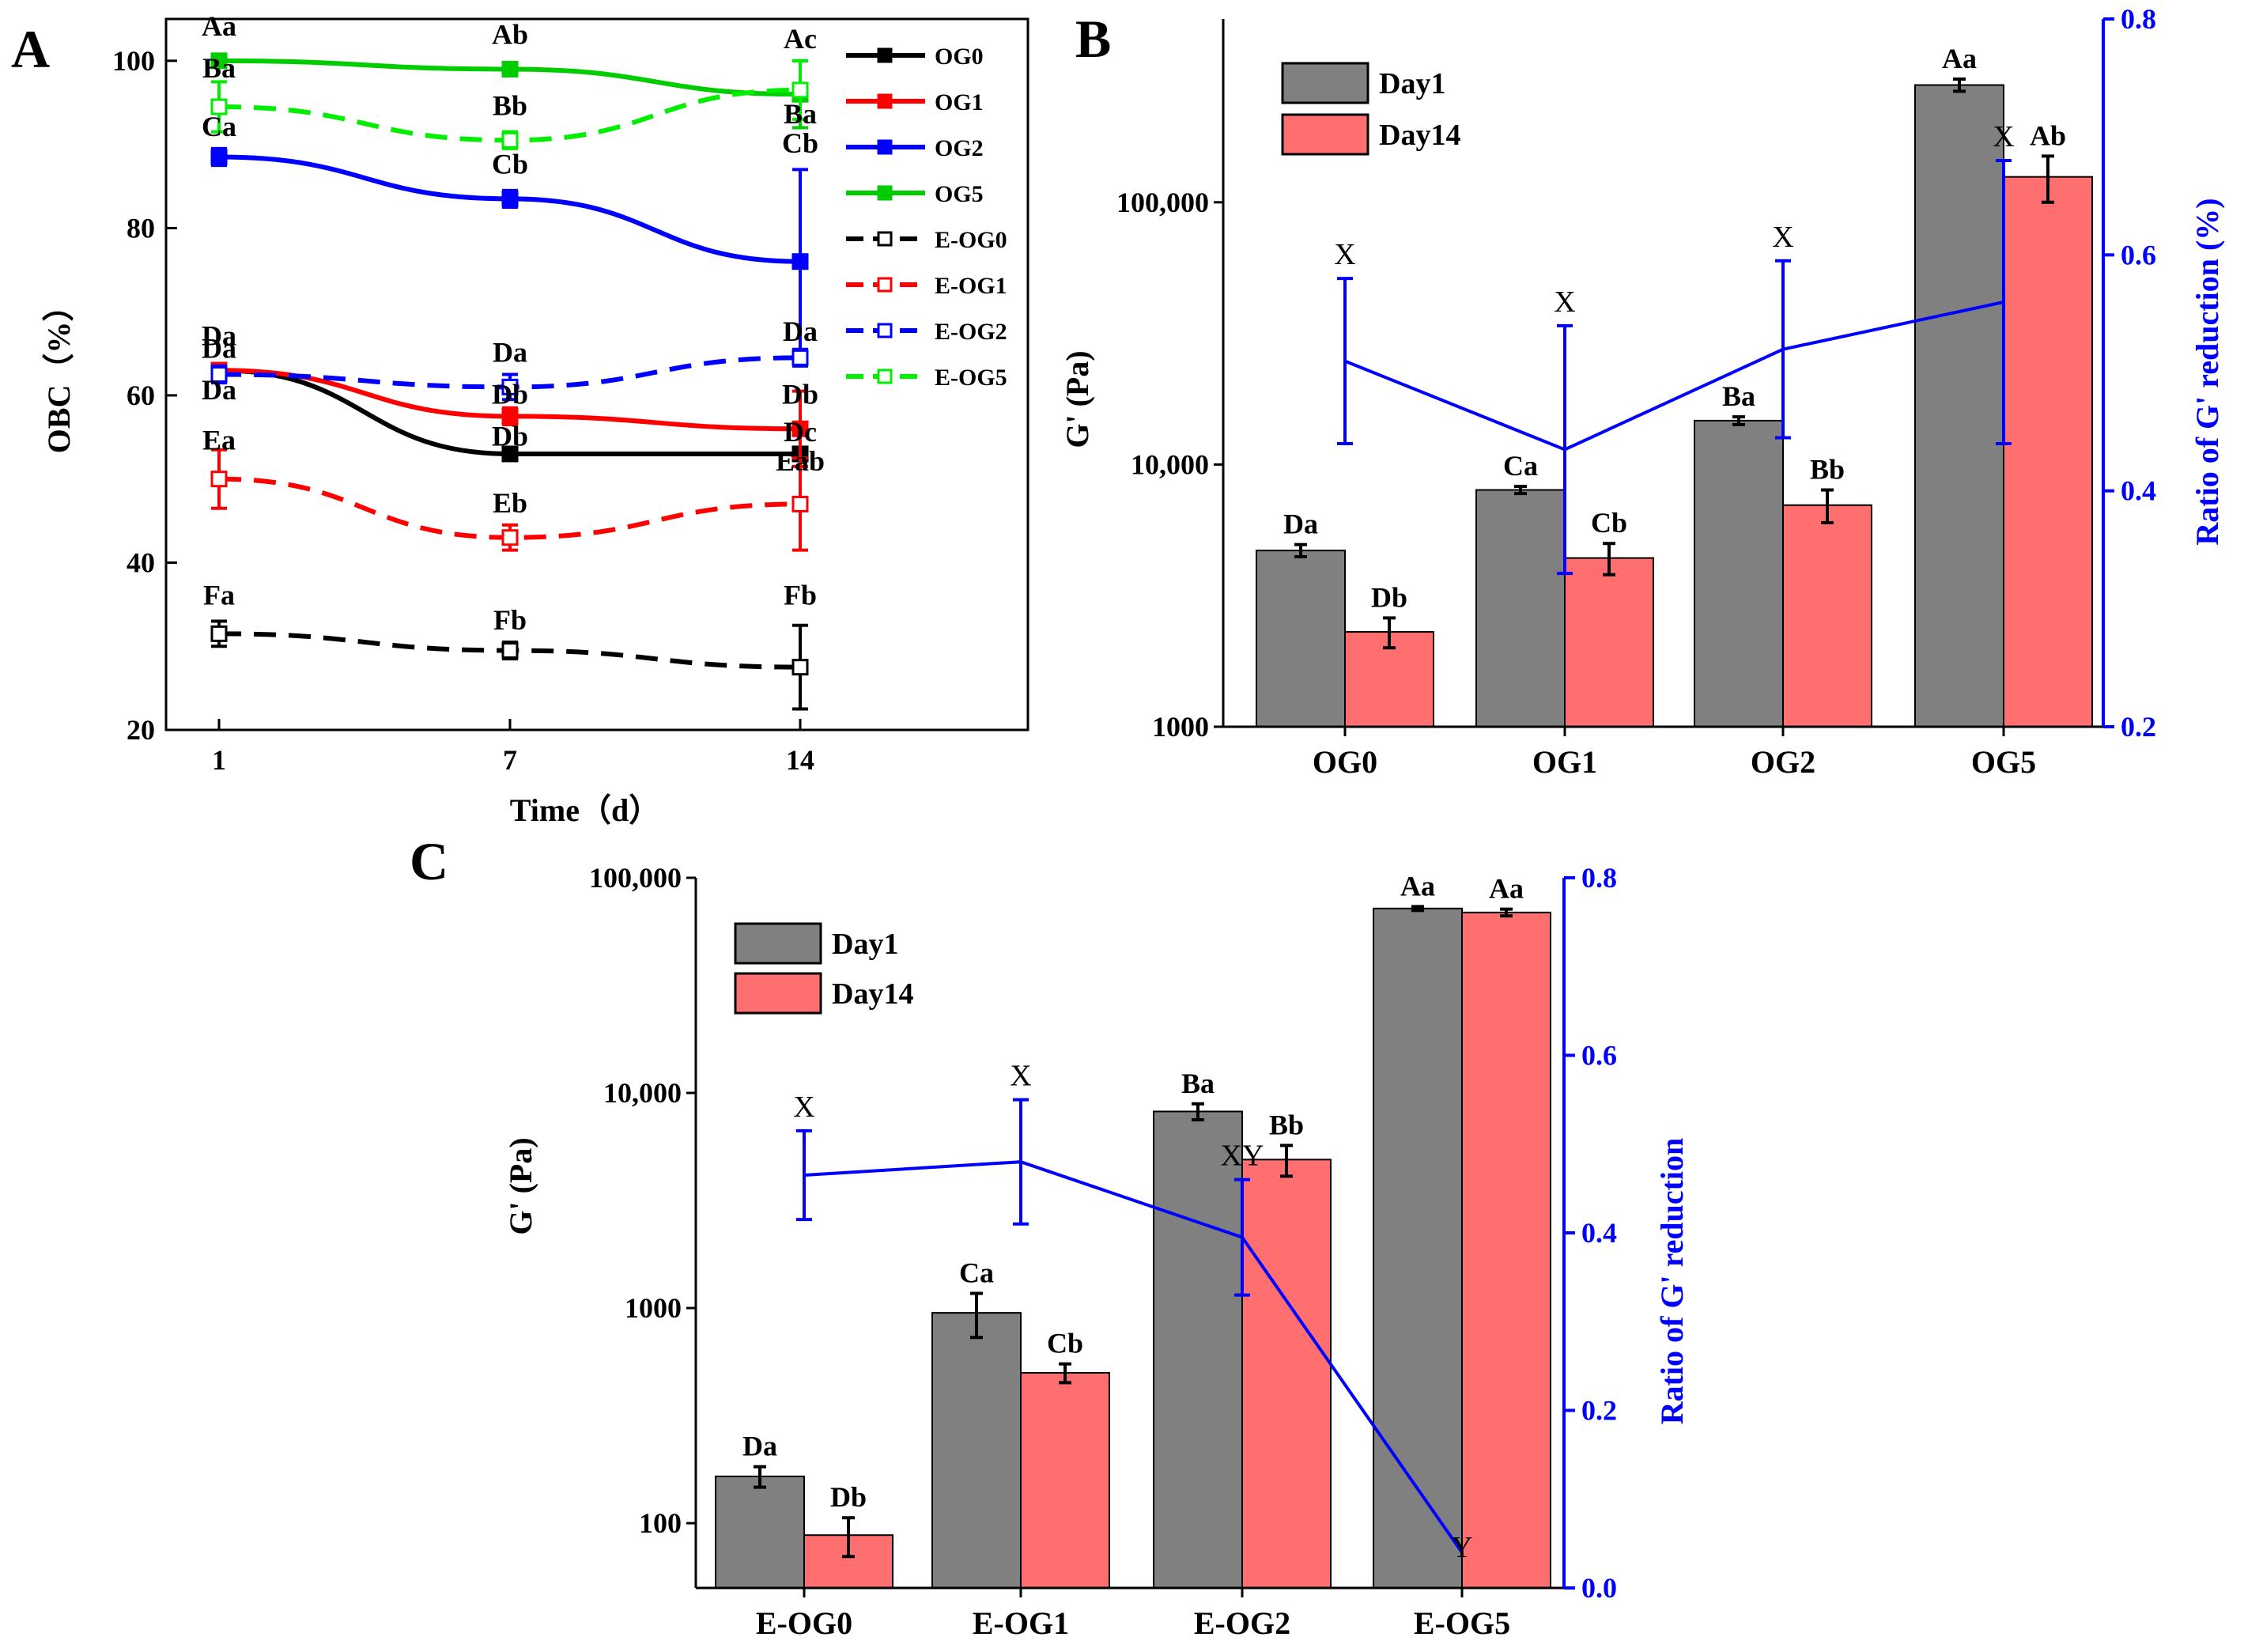 This screenshot has width=2244, height=1652. I want to click on panel-a-legend-label: E-OG0, so click(971, 240).